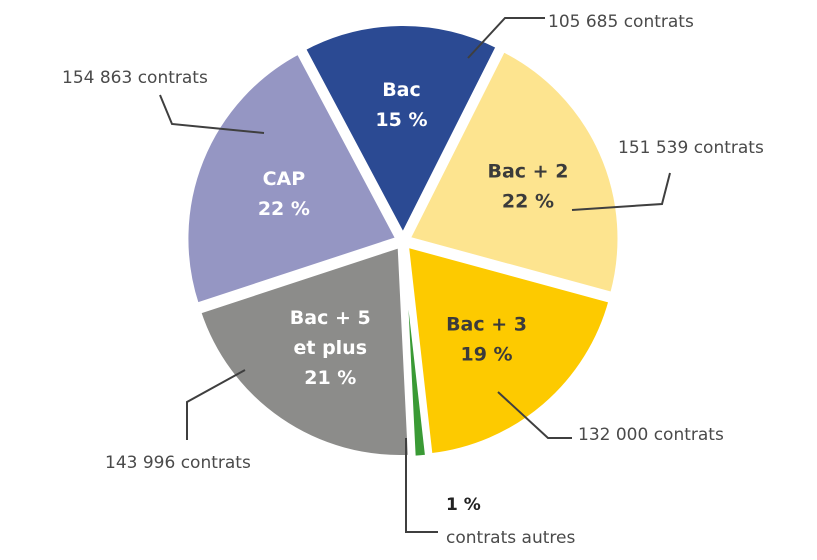 This screenshot has width=817, height=560. Describe the element at coordinates (330, 318) in the screenshot. I see `slice-label-4-line-0: Bac + 5` at that location.